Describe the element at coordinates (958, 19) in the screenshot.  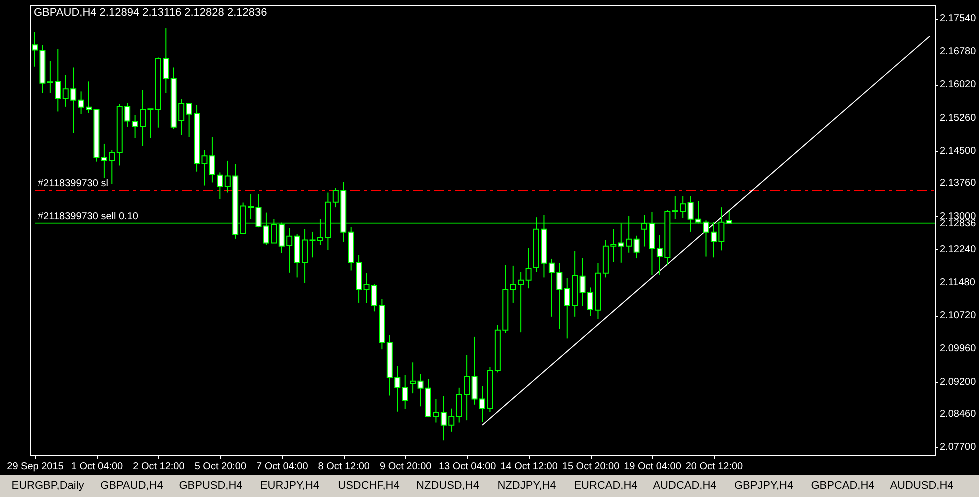
I see `y-tick-label: 2.17540` at that location.